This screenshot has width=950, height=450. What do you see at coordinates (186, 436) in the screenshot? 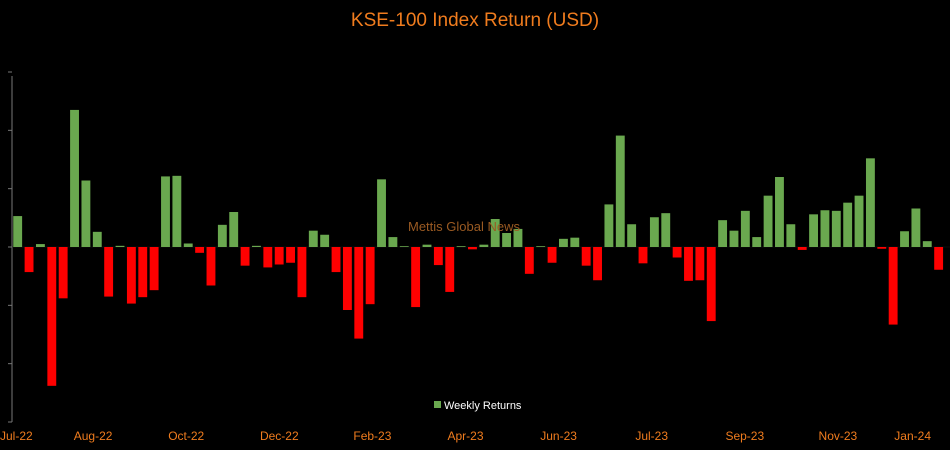
I see `x-tick-label: Oct-22` at bounding box center [186, 436].